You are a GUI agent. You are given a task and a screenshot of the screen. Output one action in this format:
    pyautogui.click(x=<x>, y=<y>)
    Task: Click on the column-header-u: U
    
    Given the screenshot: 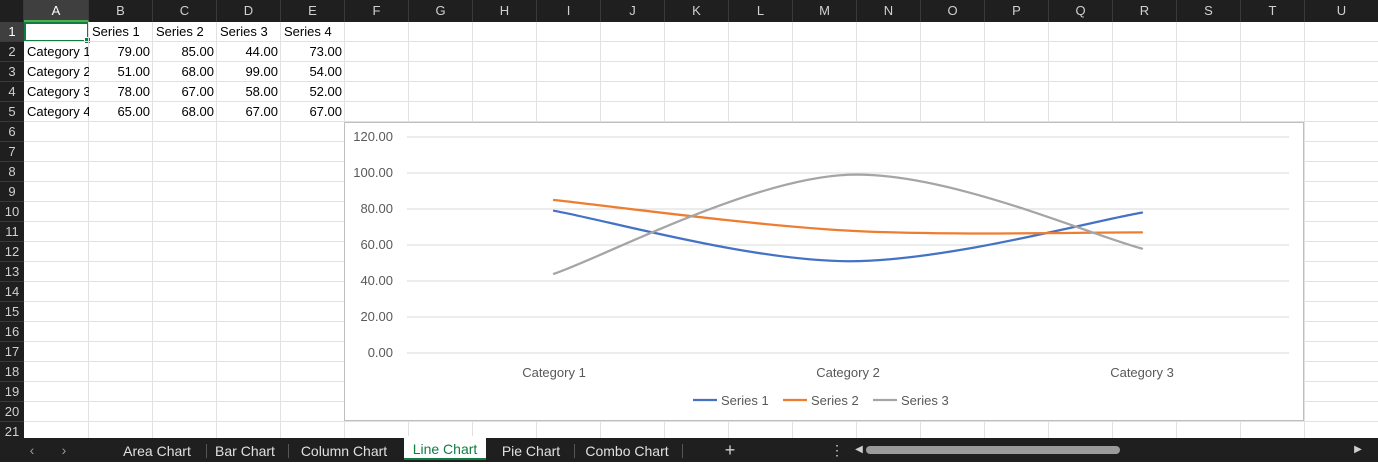 What is the action you would take?
    pyautogui.click(x=1341, y=11)
    